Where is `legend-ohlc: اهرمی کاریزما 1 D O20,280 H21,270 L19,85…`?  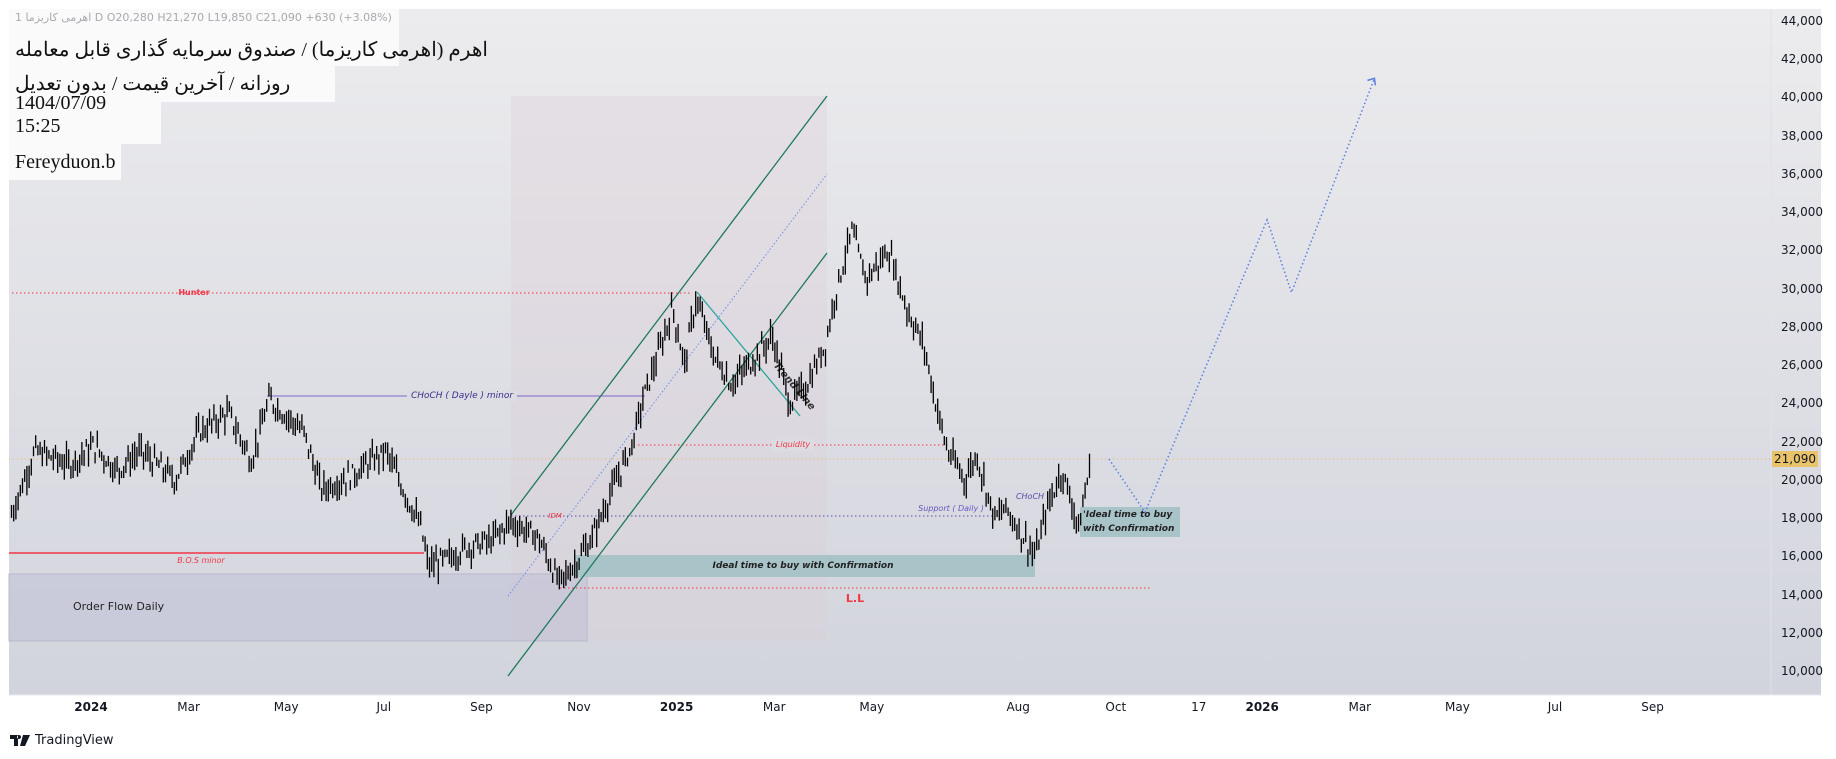 legend-ohlc: اهرمی کاریزما 1 D O20,280 H21,270 L19,85… is located at coordinates (203, 17).